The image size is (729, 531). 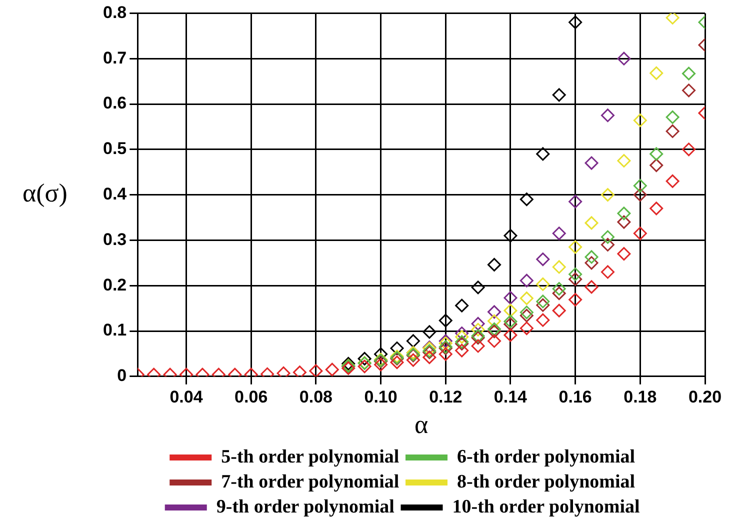 What do you see at coordinates (122, 376) in the screenshot?
I see `y-tick-label: 0` at bounding box center [122, 376].